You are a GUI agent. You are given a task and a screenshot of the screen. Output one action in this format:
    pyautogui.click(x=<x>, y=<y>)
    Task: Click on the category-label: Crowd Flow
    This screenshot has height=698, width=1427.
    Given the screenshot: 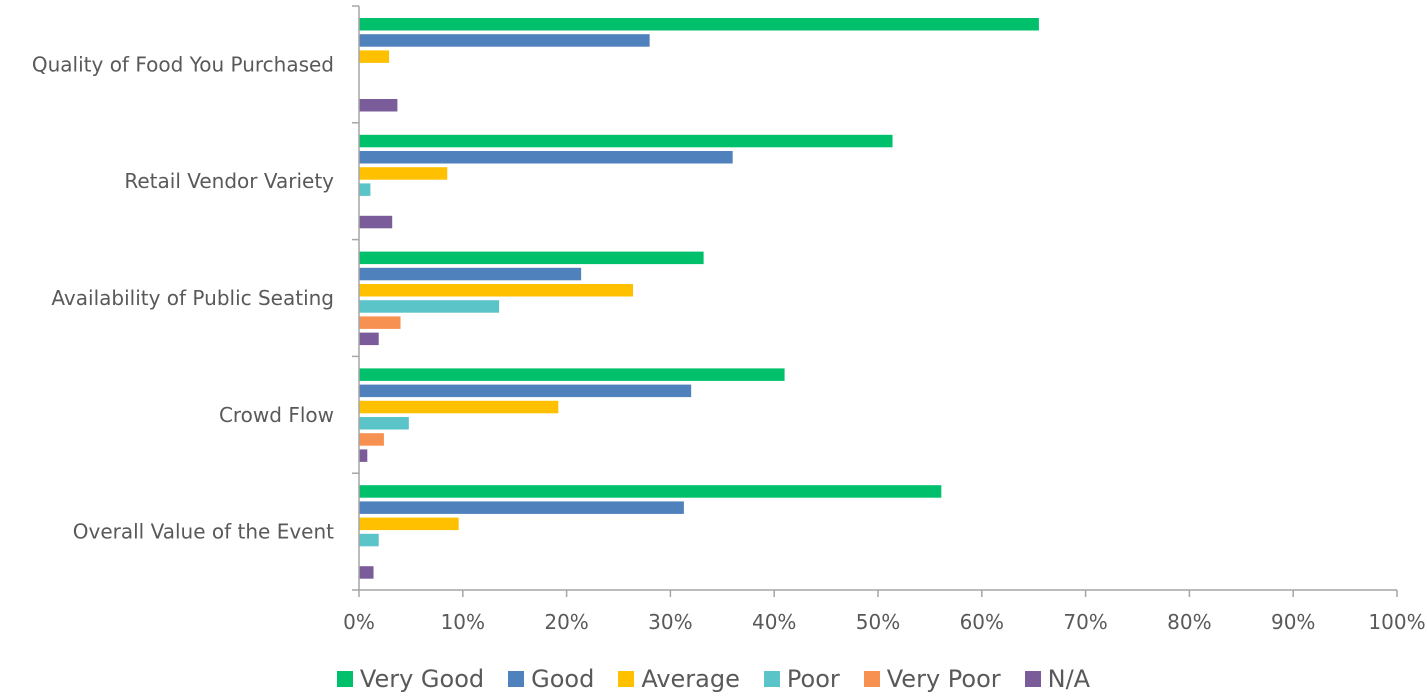 What is the action you would take?
    pyautogui.click(x=276, y=415)
    